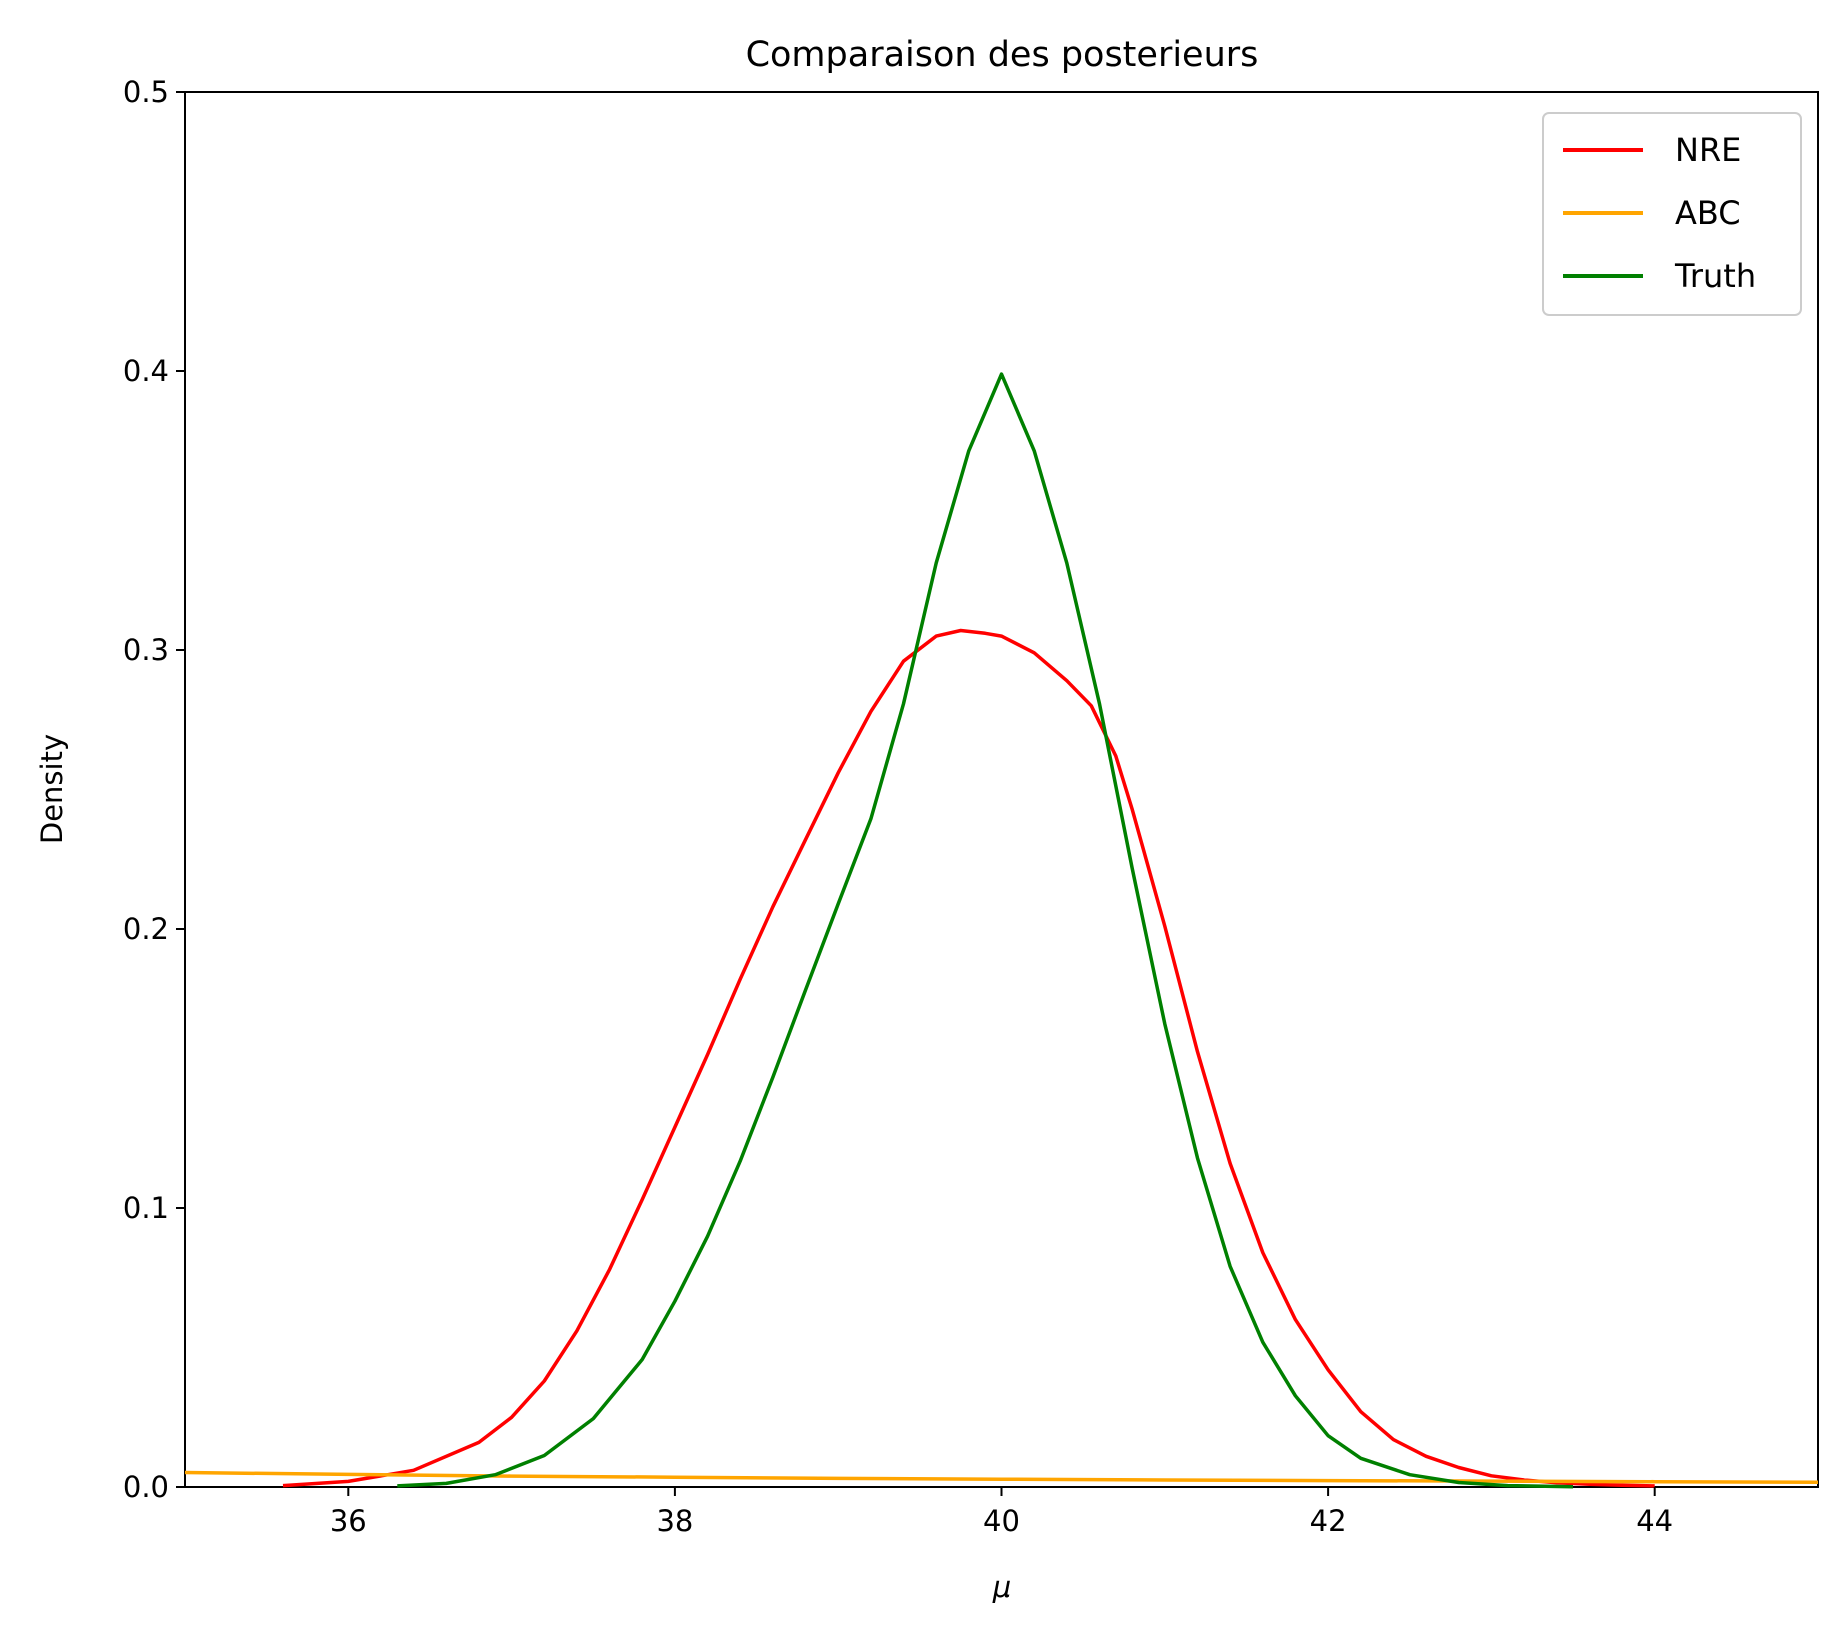 Image resolution: width=1841 pixels, height=1638 pixels. I want to click on legend-frame, so click(1672, 214).